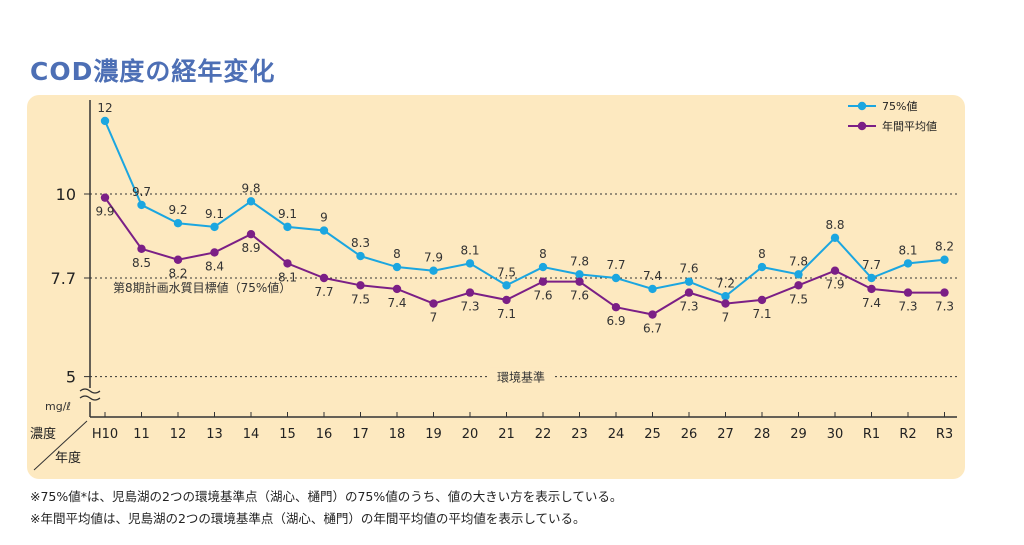 The width and height of the screenshot is (1024, 545). Describe the element at coordinates (543, 434) in the screenshot. I see `x-tick-label: 22` at that location.